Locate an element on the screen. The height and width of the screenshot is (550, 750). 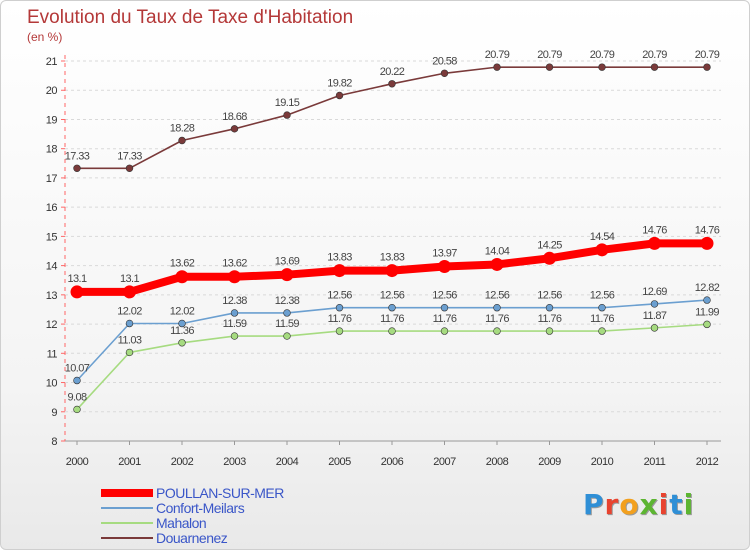
y-tick-label: 15 is located at coordinates (52, 237).